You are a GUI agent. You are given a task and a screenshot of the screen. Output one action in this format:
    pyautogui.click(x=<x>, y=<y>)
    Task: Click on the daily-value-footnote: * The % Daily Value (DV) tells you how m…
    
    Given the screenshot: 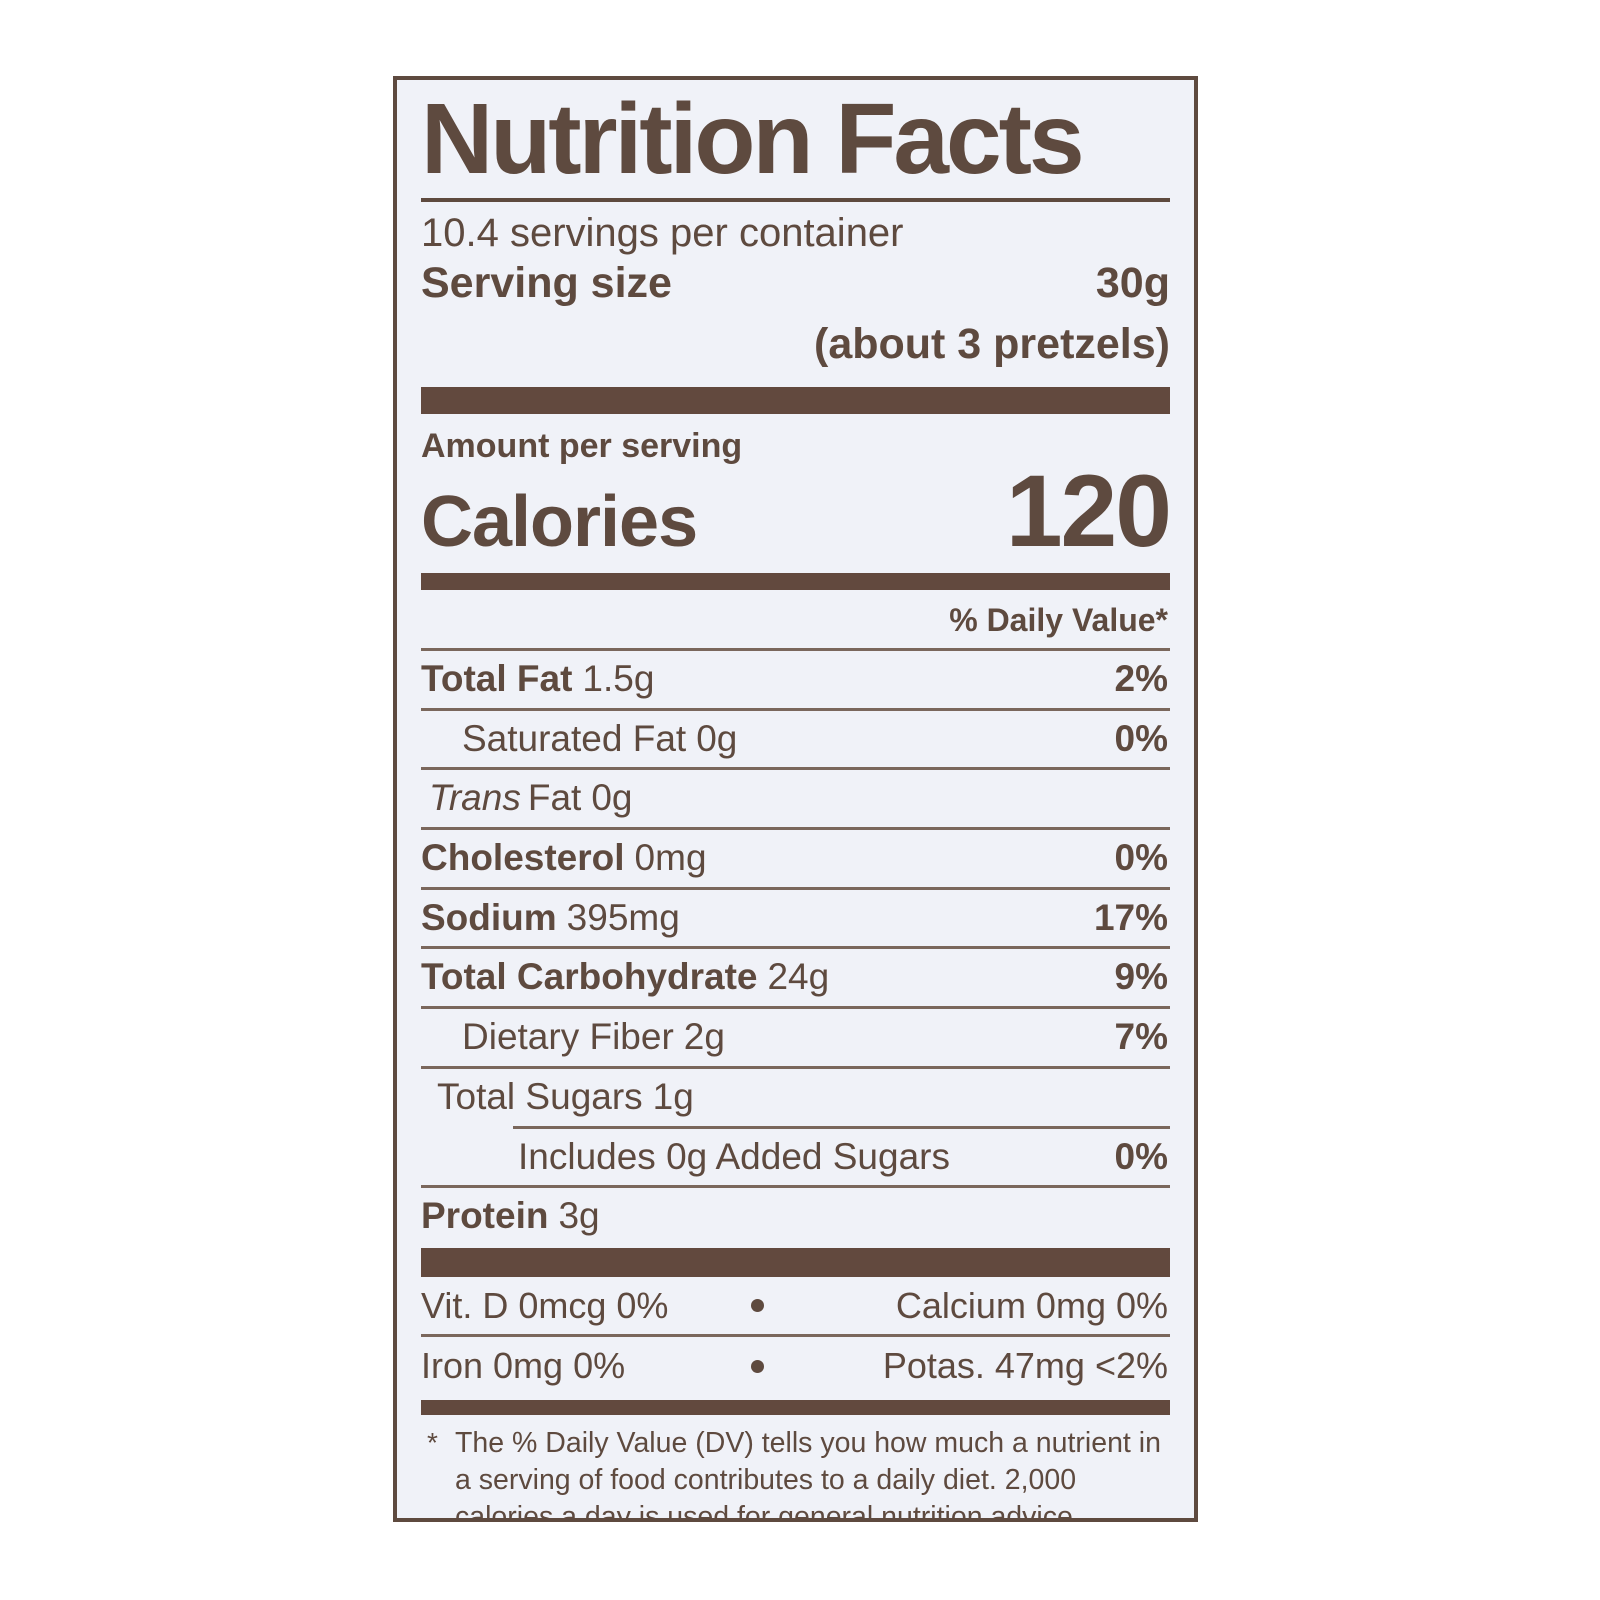 What is the action you would take?
    pyautogui.click(x=795, y=1473)
    